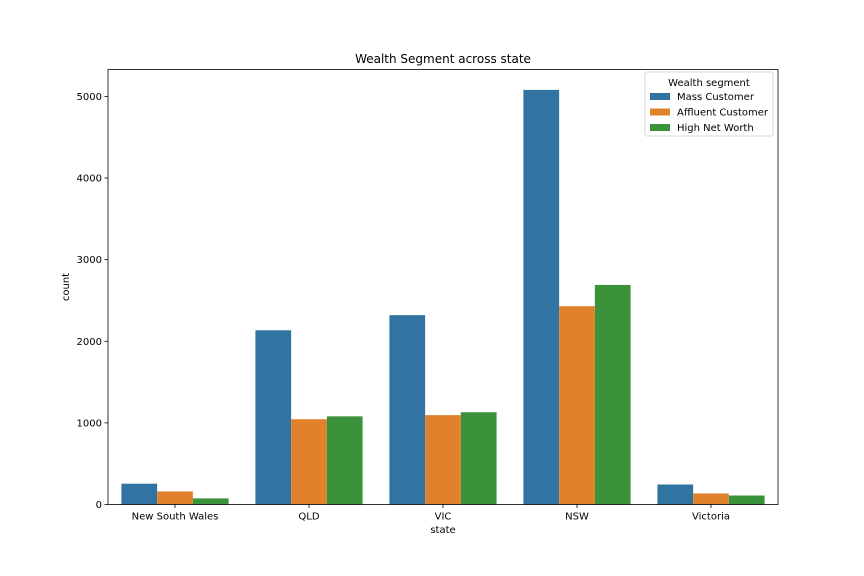 Image resolution: width=864 pixels, height=576 pixels. What do you see at coordinates (723, 113) in the screenshot?
I see `legend-entry: Affluent Customer` at bounding box center [723, 113].